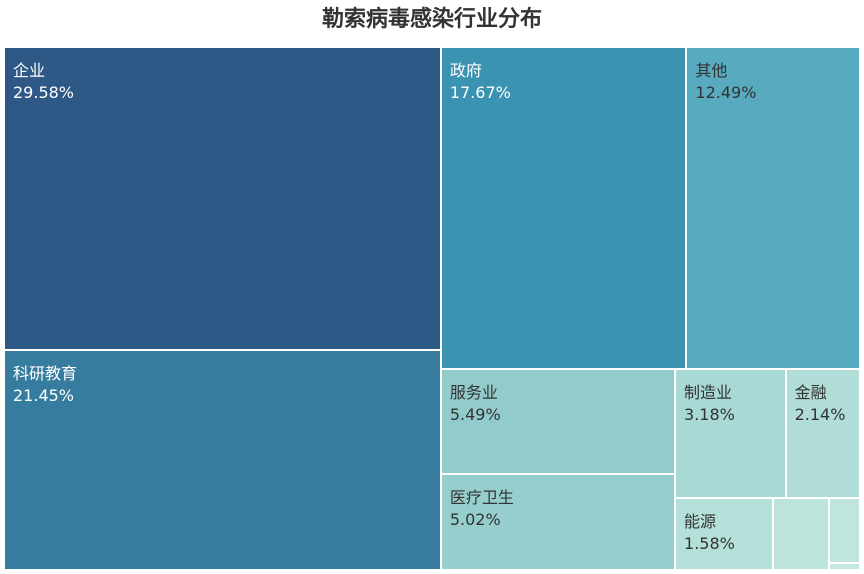  Describe the element at coordinates (44, 92) in the screenshot. I see `cell-percent-label: 29.58%` at that location.